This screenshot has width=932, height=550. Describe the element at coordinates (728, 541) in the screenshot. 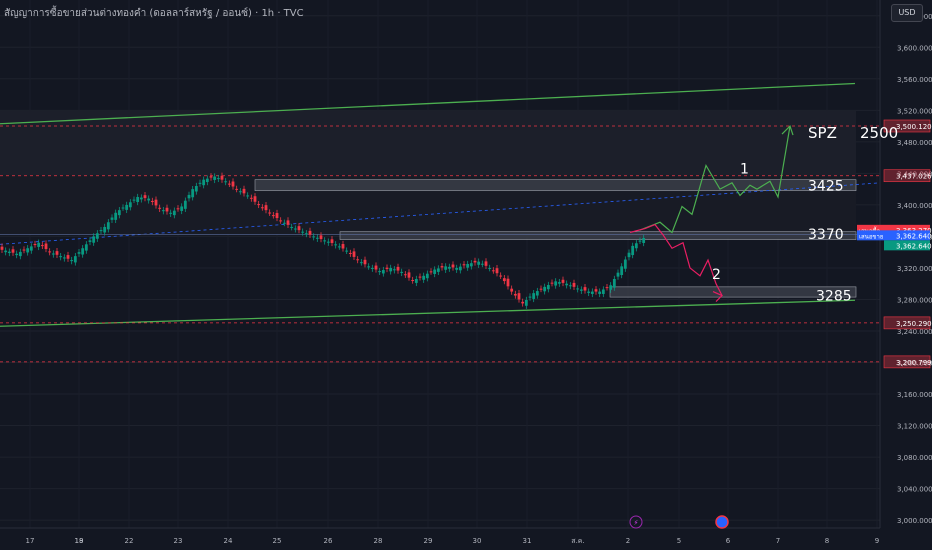

I see `x-tick-label: 6` at that location.